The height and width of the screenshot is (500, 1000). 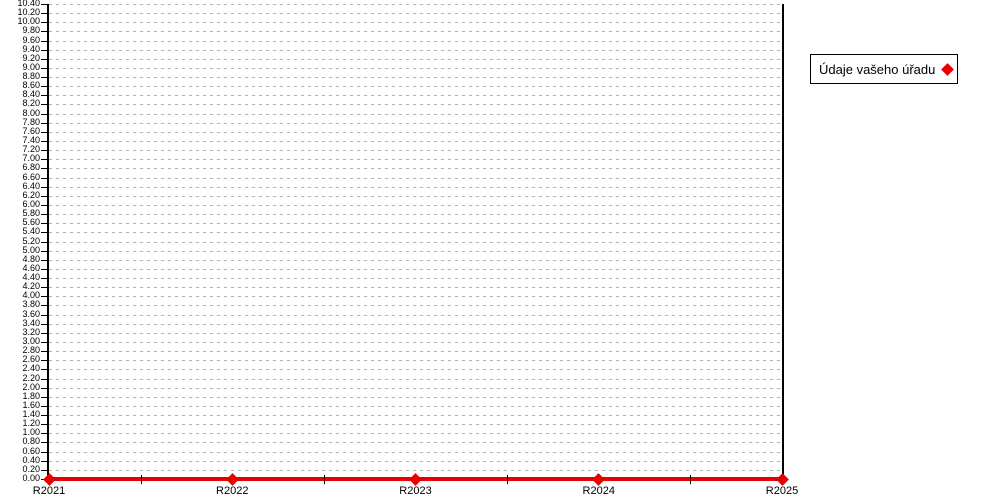 I want to click on y-axis-tick-label: 10.40, so click(x=28, y=4).